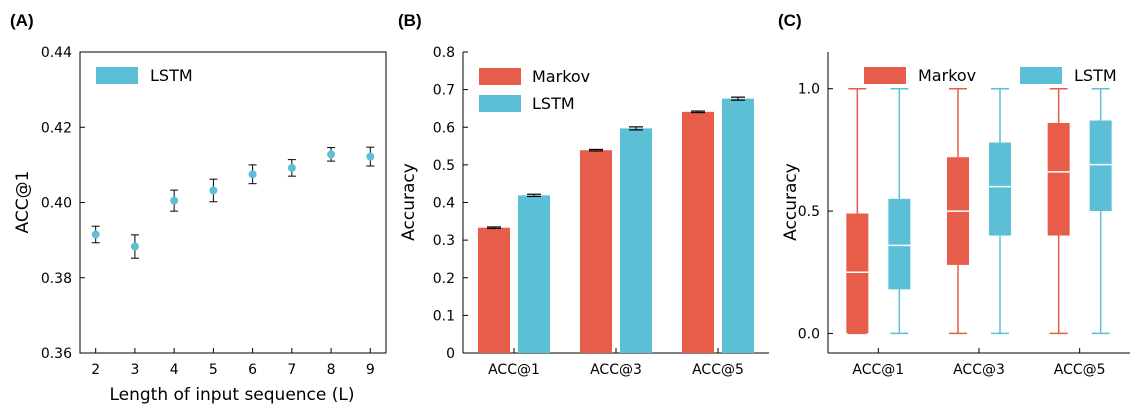 The image size is (1138, 408). Describe the element at coordinates (444, 204) in the screenshot. I see `panel-b-ytick-label: 0.4` at that location.